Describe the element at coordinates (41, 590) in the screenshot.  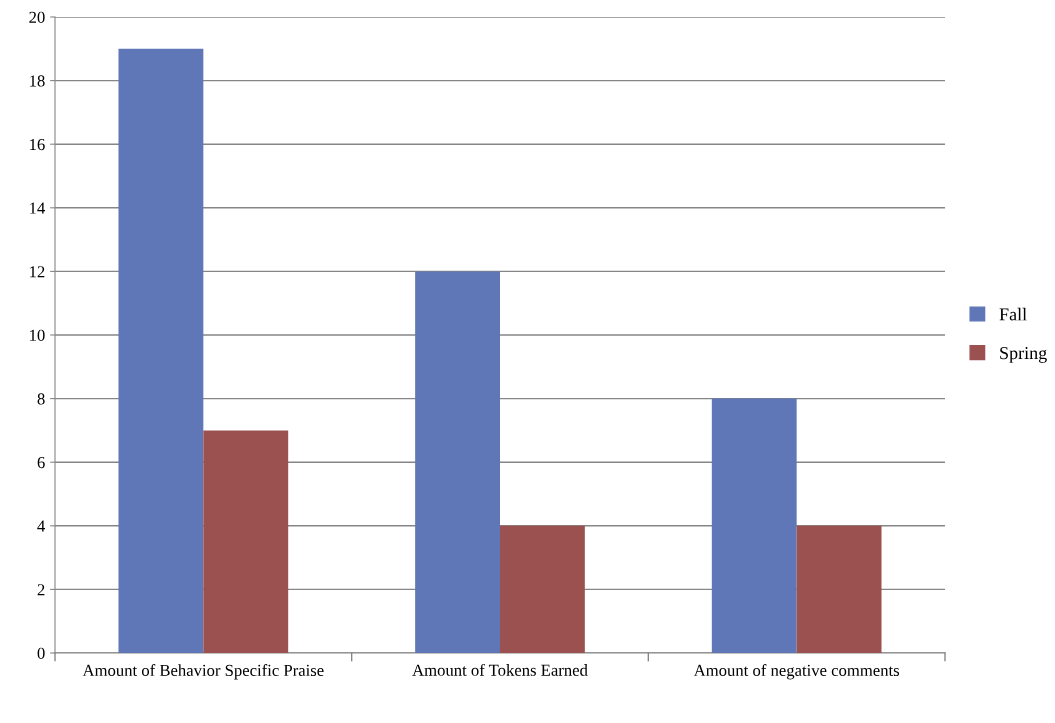
I see `y-tick-label: 2` at that location.